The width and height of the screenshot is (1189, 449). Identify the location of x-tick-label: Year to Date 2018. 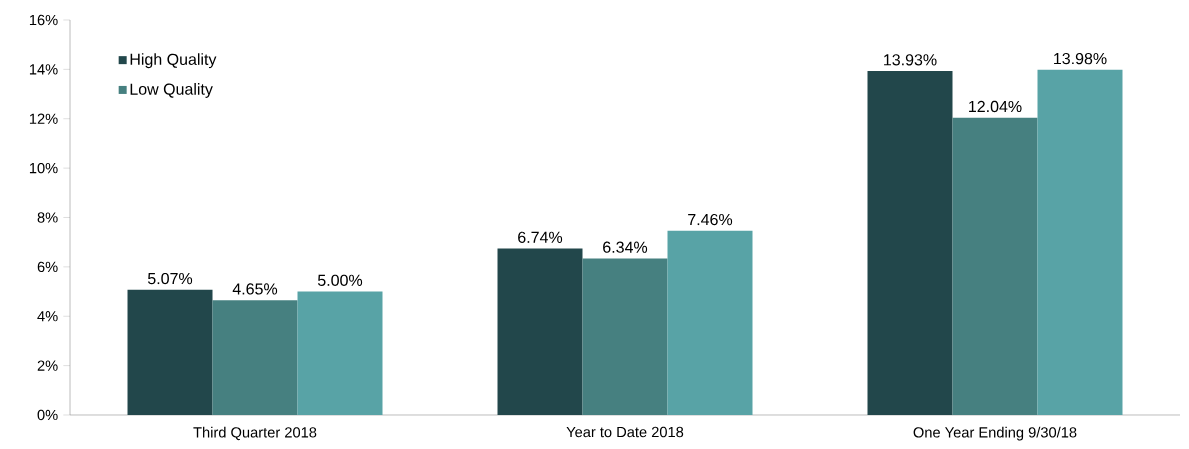
(625, 432).